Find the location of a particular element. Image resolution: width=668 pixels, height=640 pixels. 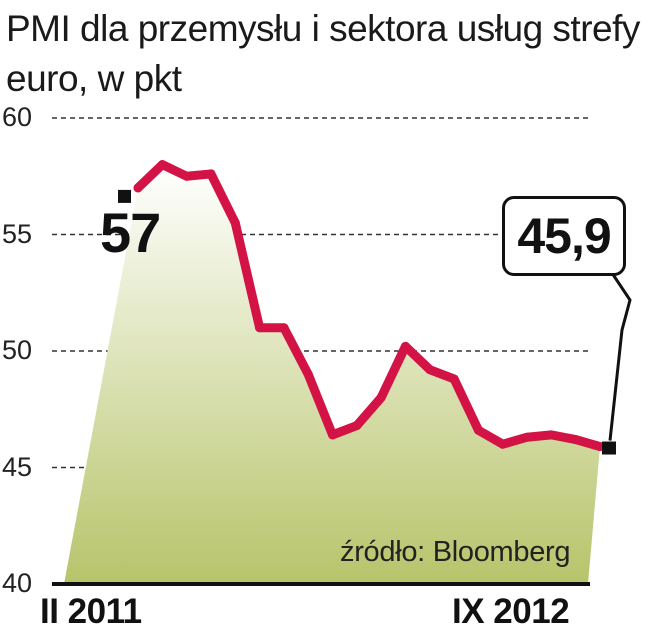

y-tick-55: 55 is located at coordinates (17, 233).